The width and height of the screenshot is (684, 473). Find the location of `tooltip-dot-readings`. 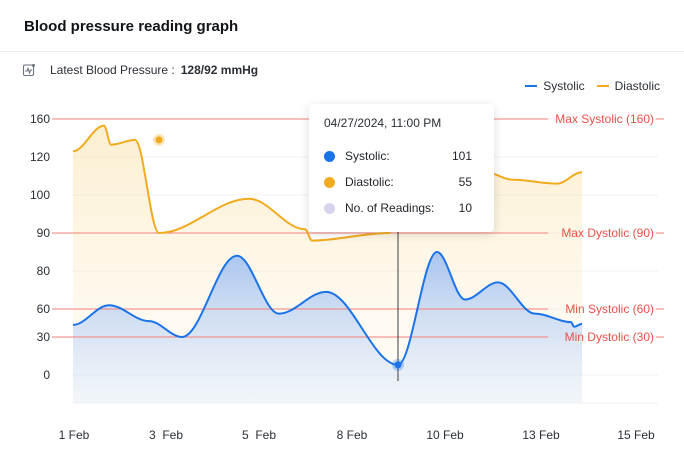

tooltip-dot-readings is located at coordinates (329, 208).